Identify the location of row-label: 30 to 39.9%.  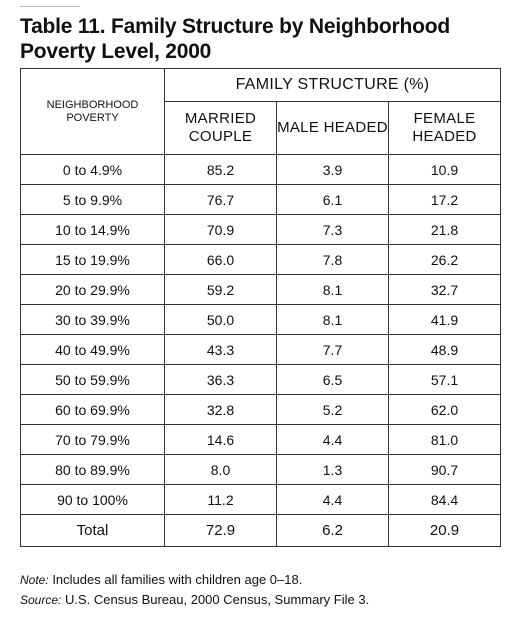
(92, 319).